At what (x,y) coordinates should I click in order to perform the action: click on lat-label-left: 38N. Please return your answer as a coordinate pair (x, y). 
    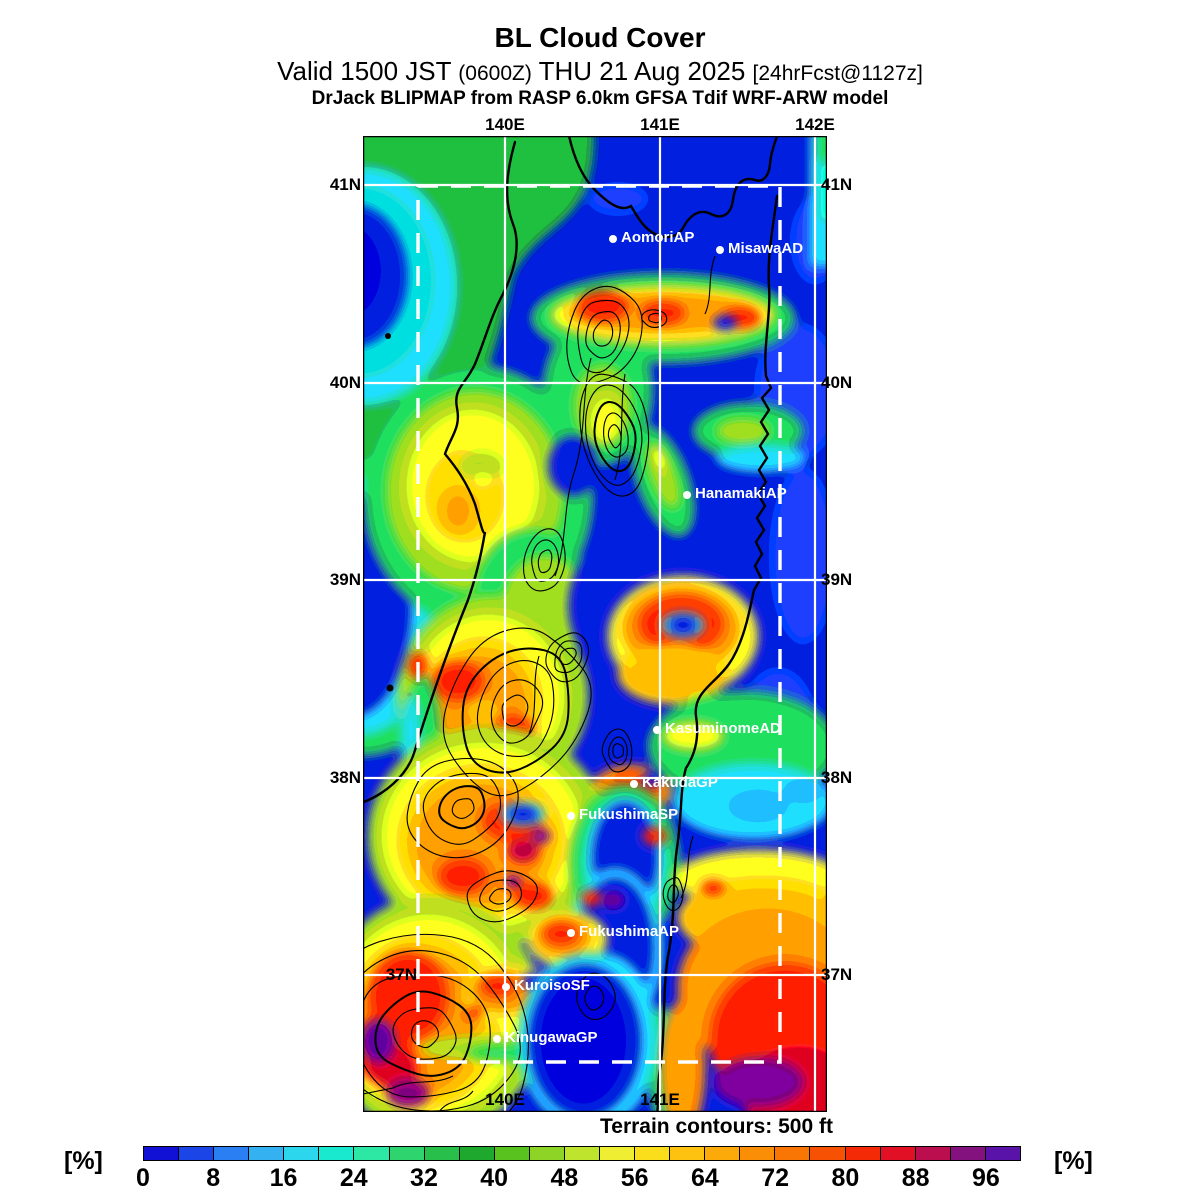
    Looking at the image, I should click on (345, 777).